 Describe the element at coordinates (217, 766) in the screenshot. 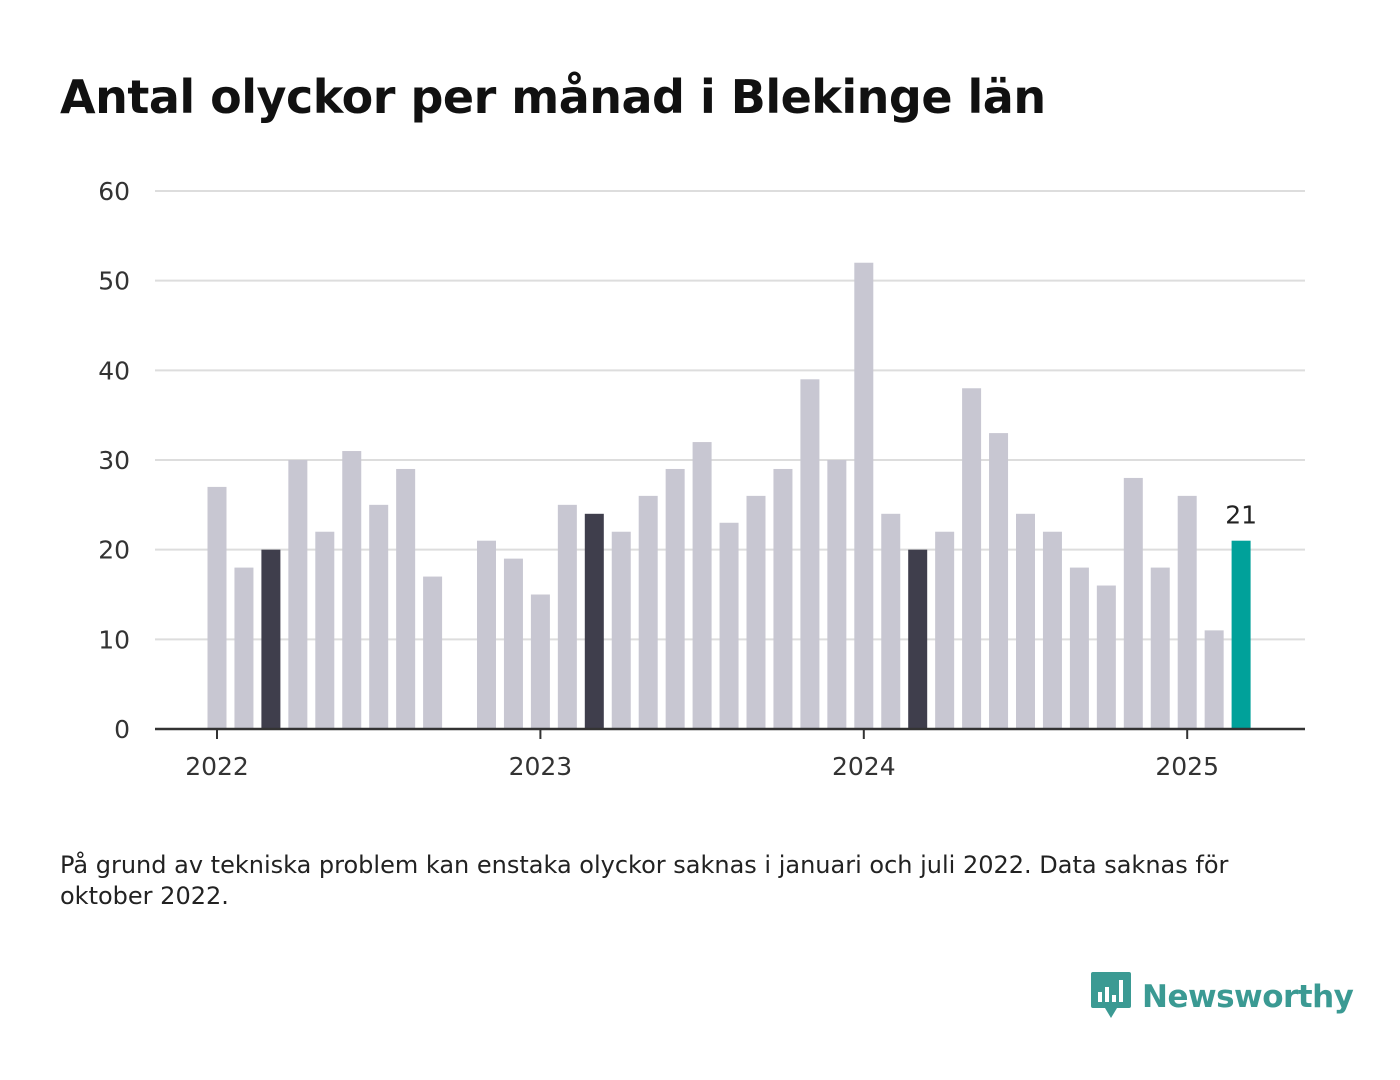

I see `x-tick-label: 2022` at that location.